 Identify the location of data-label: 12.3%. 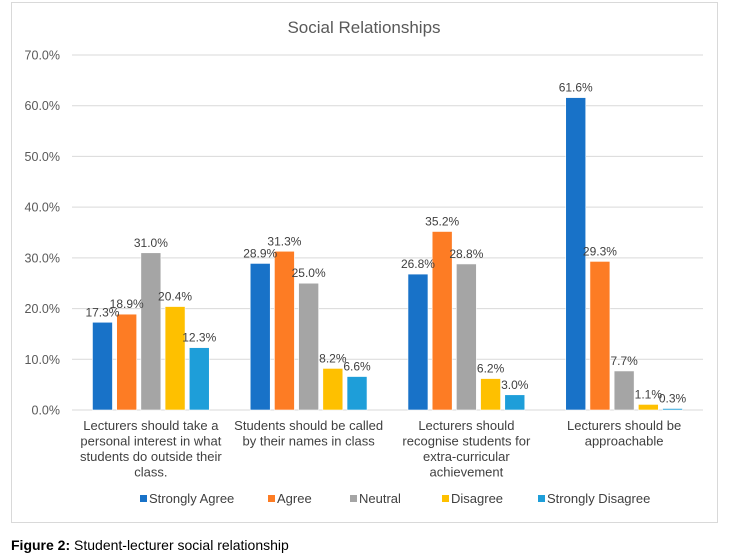
(199, 338).